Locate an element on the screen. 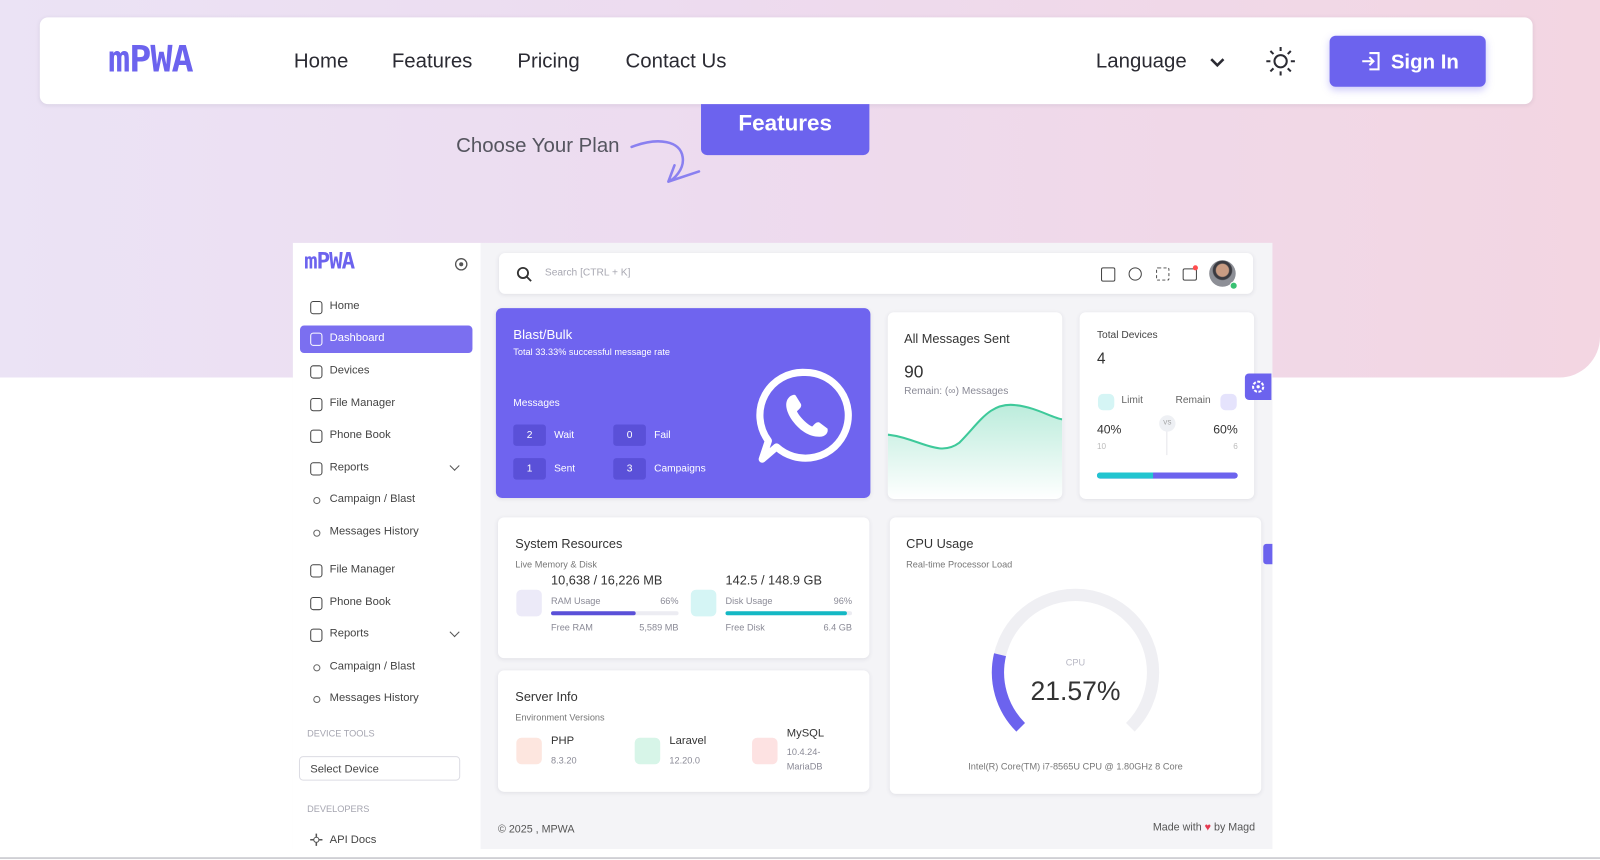 The width and height of the screenshot is (1600, 860). nav-link: Contact Us is located at coordinates (676, 61).